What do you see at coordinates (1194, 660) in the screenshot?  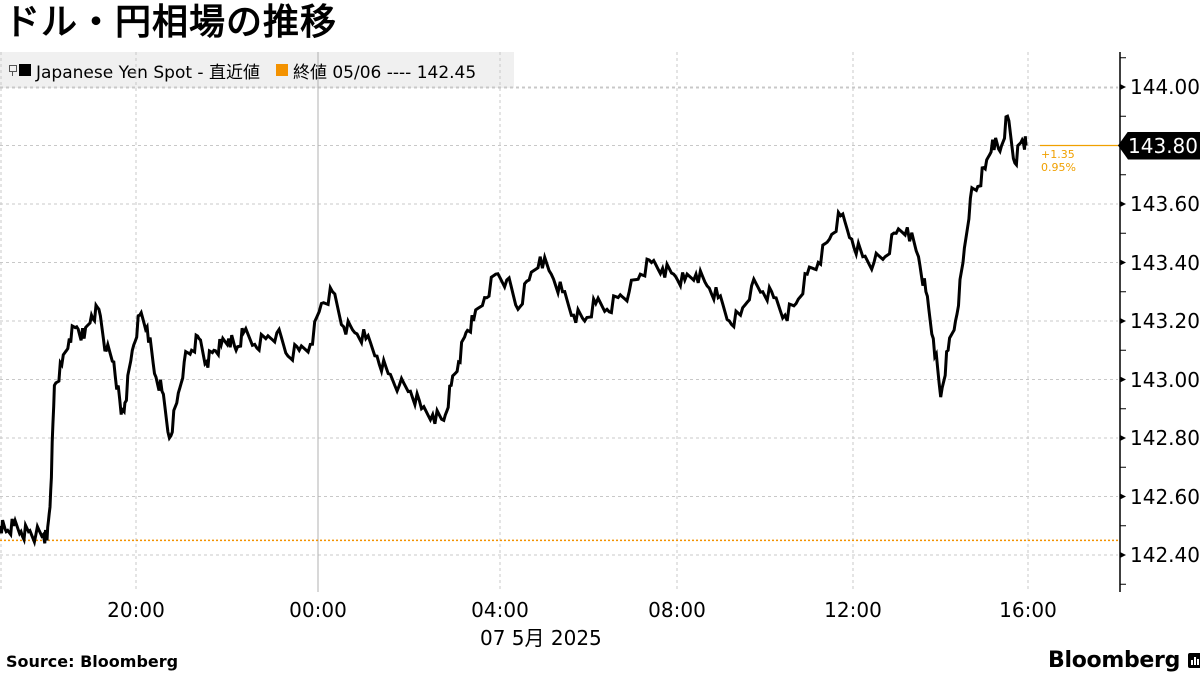 I see `bar-chart-icon` at bounding box center [1194, 660].